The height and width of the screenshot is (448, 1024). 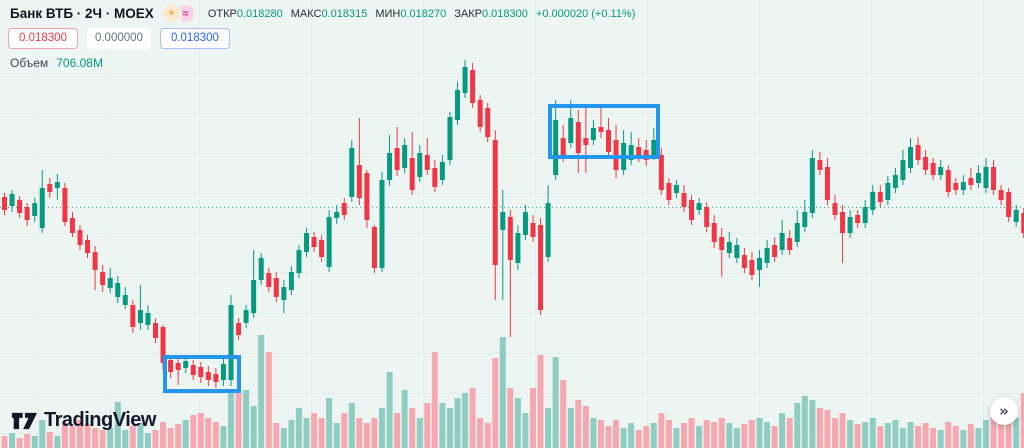 I want to click on volume-value: 706.08M, so click(x=79, y=63).